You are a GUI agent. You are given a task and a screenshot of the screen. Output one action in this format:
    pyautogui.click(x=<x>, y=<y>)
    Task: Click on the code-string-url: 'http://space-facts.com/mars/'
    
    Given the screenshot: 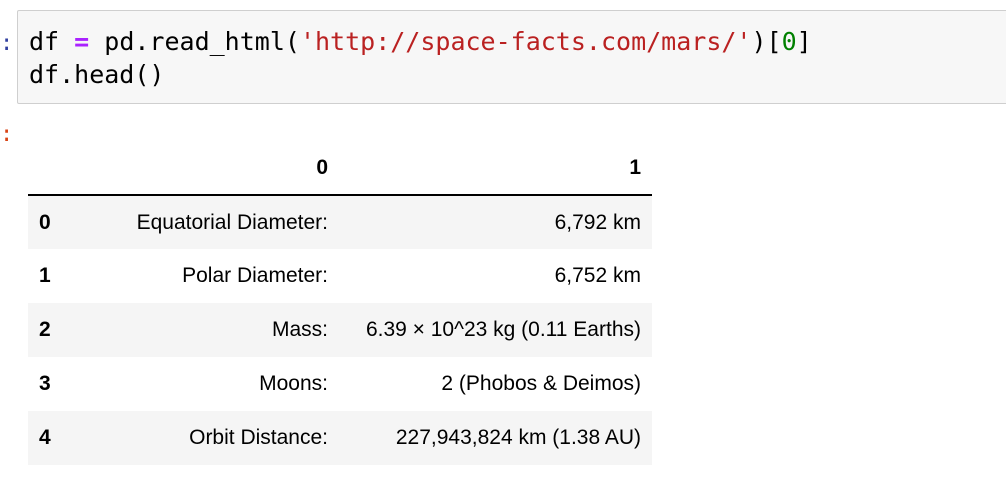 What is the action you would take?
    pyautogui.click(x=525, y=41)
    